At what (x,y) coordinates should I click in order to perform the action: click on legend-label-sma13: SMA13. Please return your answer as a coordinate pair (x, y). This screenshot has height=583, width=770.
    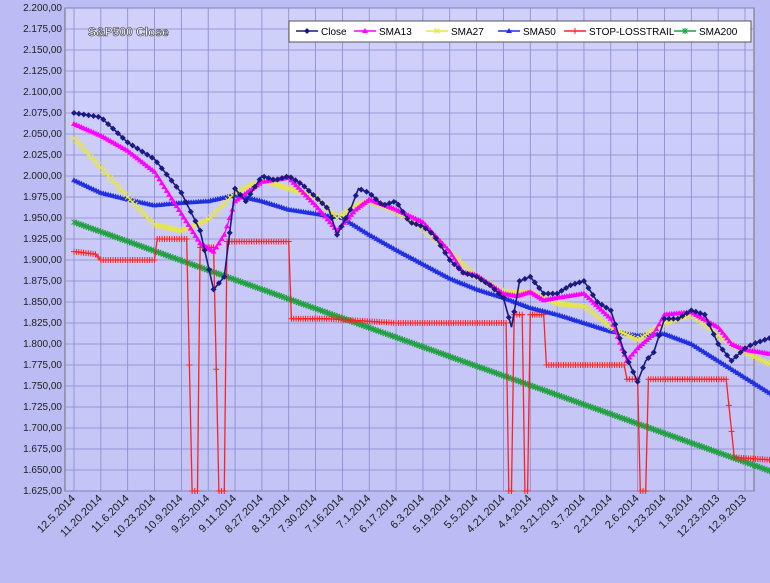
    Looking at the image, I should click on (395, 32).